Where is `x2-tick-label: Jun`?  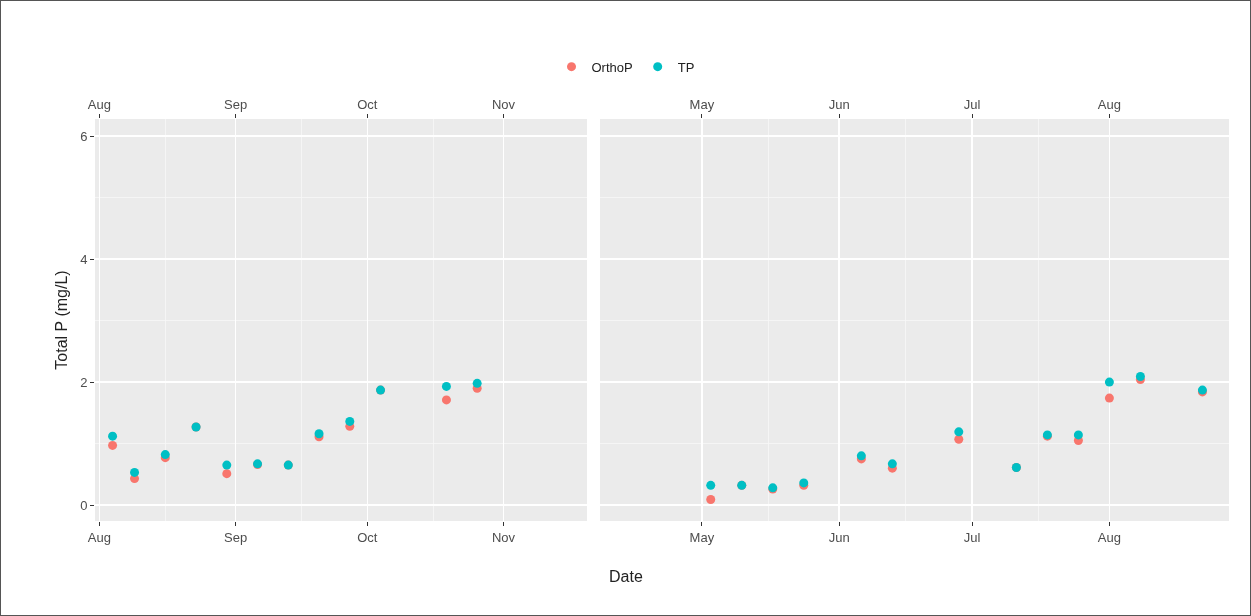 x2-tick-label: Jun is located at coordinates (839, 537).